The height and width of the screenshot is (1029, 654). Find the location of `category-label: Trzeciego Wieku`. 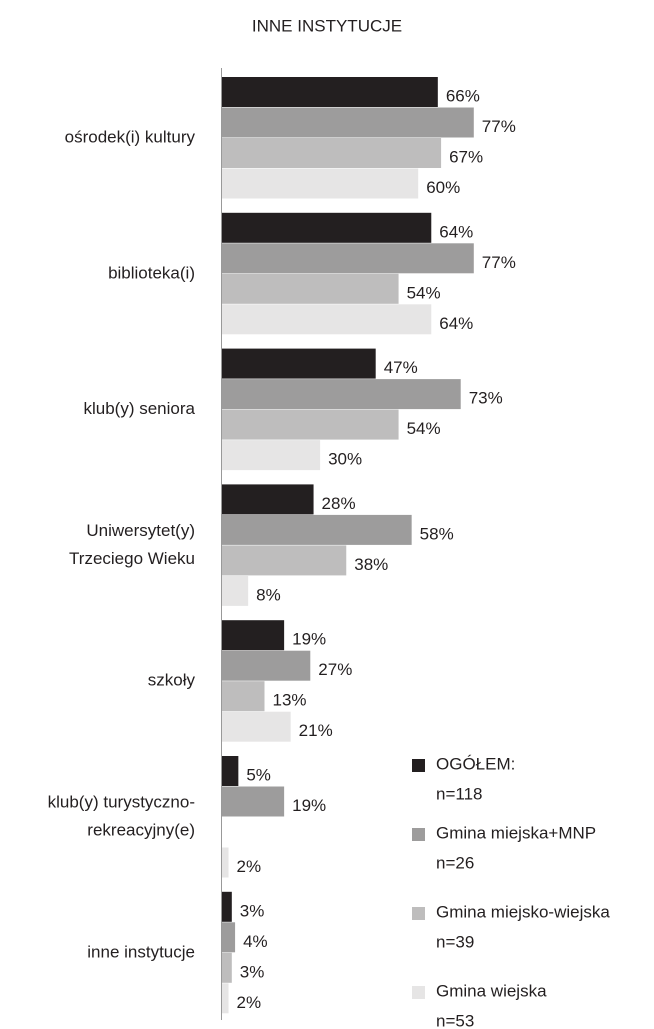

category-label: Trzeciego Wieku is located at coordinates (132, 558).